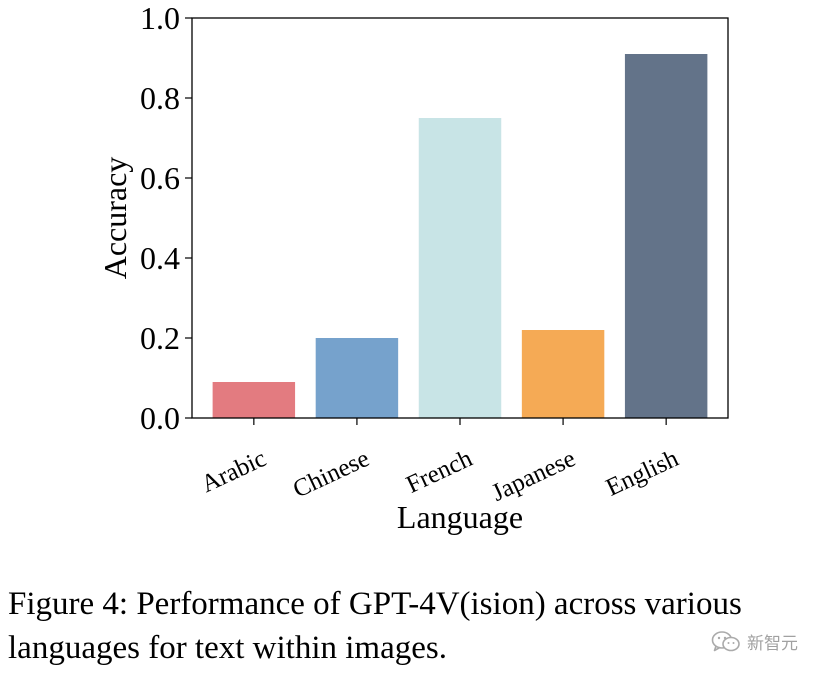 Image resolution: width=824 pixels, height=678 pixels. Describe the element at coordinates (233, 471) in the screenshot. I see `x-tick-label: Arabic` at that location.